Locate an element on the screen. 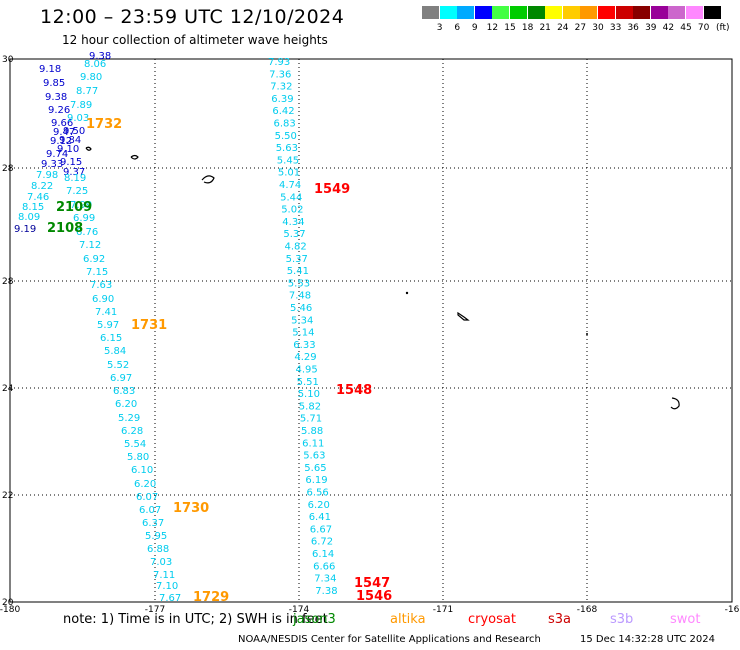 The image size is (740, 650). wave-height-label: 9.85 is located at coordinates (54, 83).